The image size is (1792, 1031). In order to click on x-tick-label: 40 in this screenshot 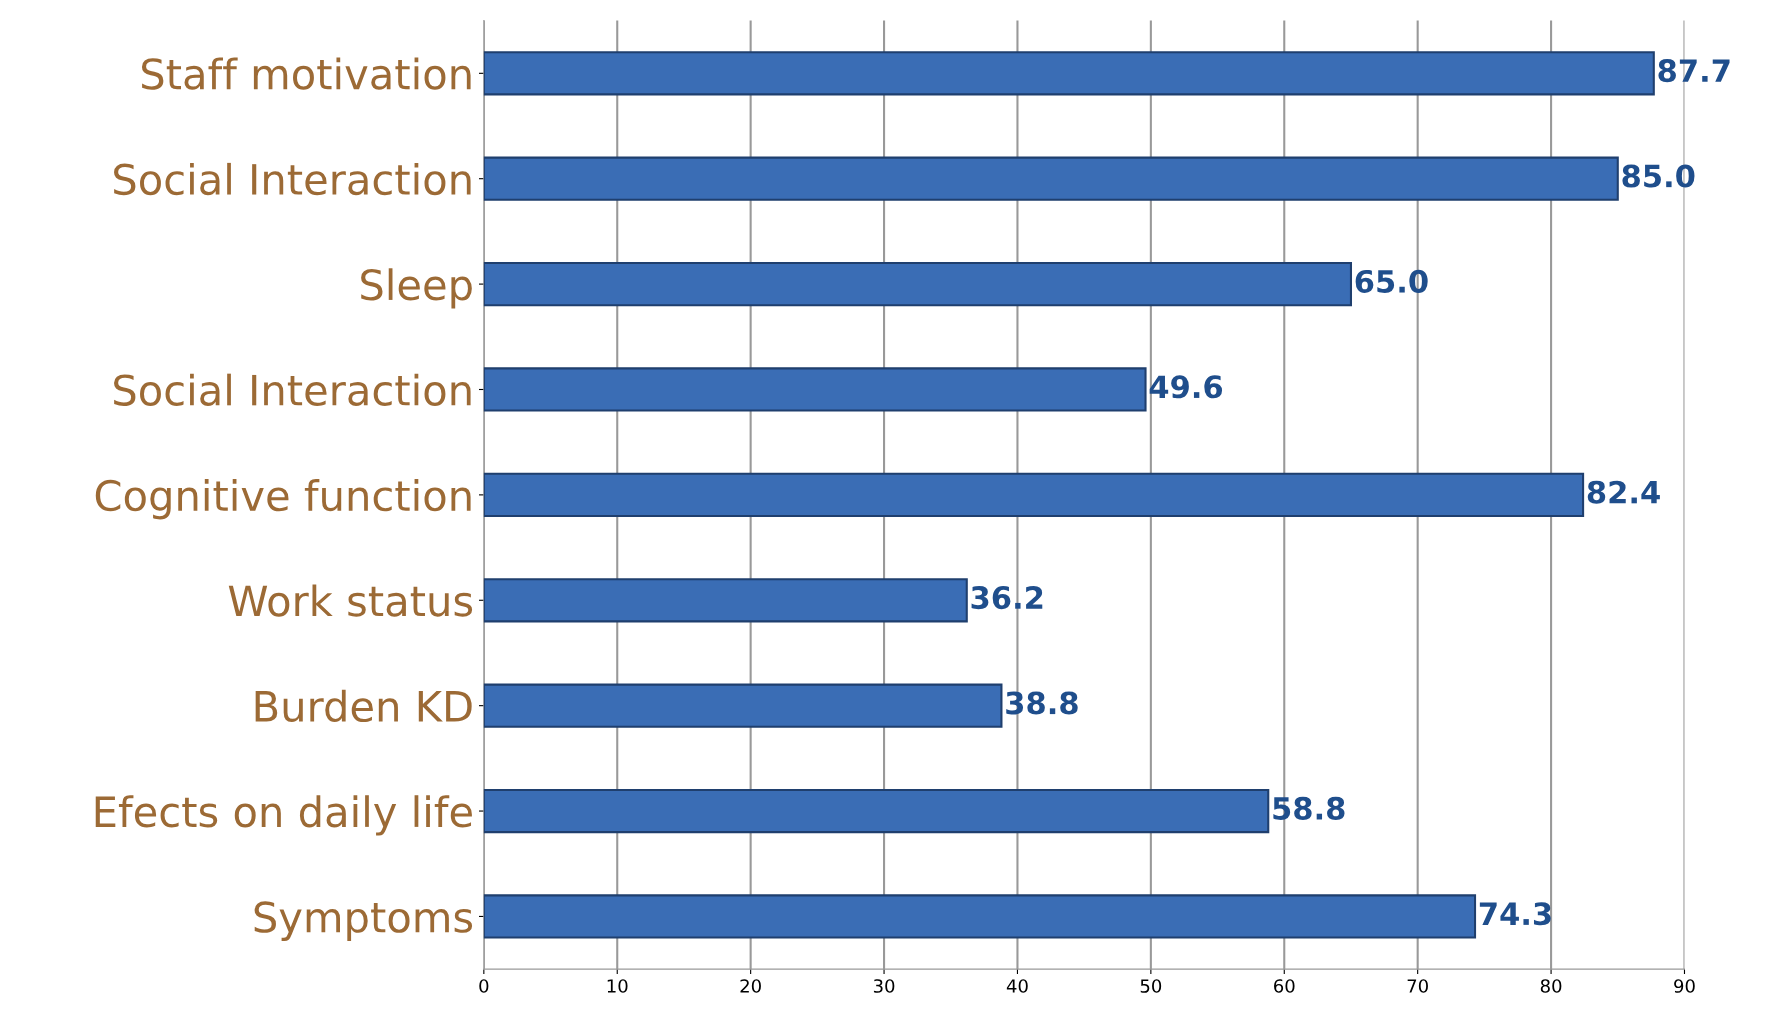, I will do `click(1017, 986)`.